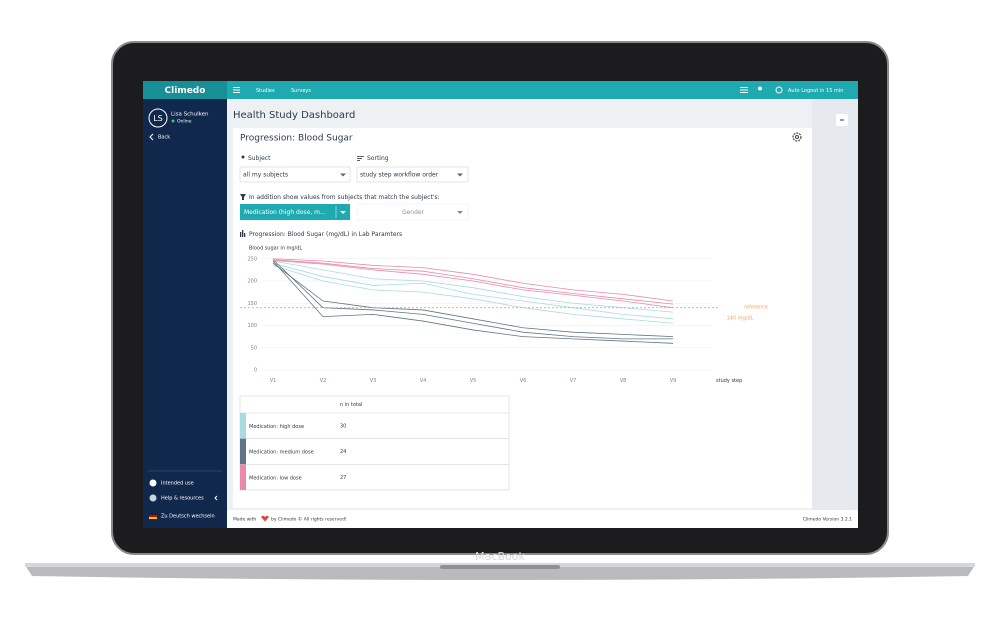 The image size is (1000, 621). I want to click on y-tick-label: 100, so click(252, 326).